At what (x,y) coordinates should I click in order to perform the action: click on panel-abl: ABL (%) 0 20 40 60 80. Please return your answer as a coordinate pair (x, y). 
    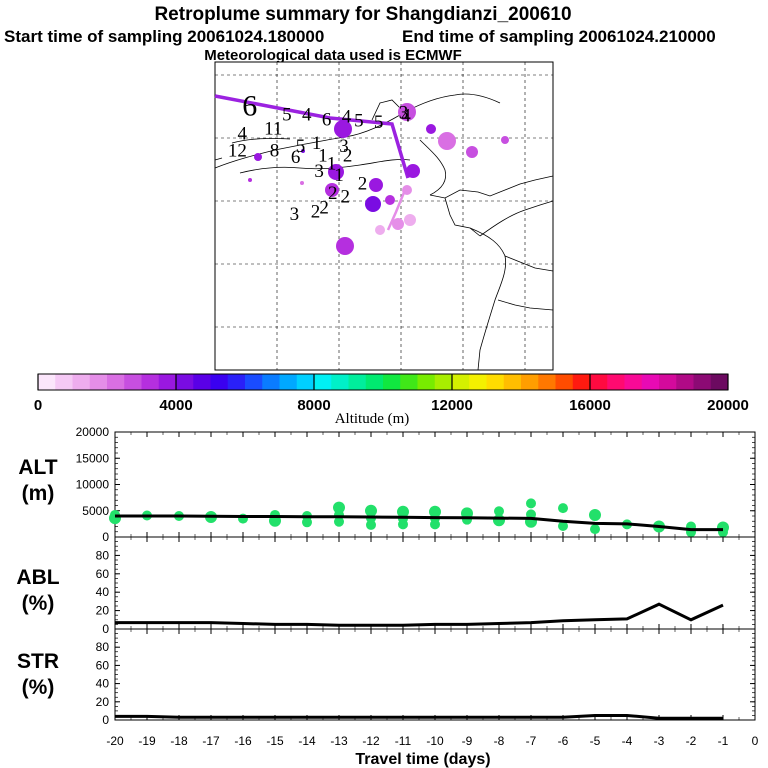
    Looking at the image, I should click on (386, 586).